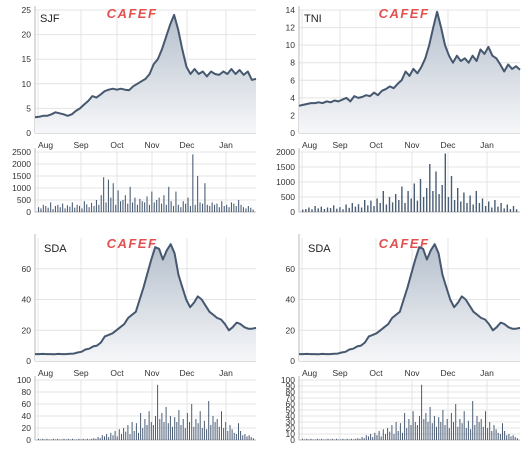 The image size is (528, 456). What do you see at coordinates (28, 108) in the screenshot?
I see `price-y-tick-label: 5` at bounding box center [28, 108].